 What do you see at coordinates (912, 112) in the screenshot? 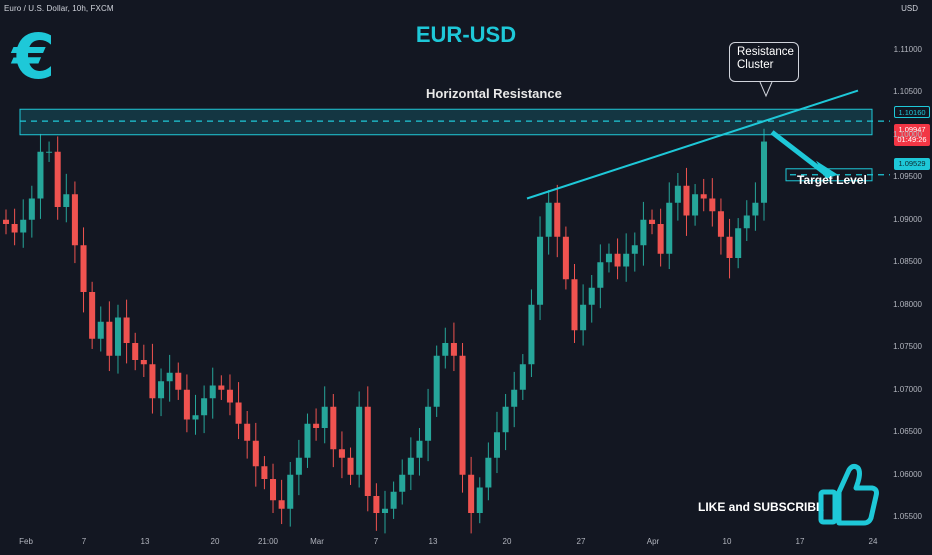
I see `resistance-price-tag: 1.10160` at bounding box center [912, 112].